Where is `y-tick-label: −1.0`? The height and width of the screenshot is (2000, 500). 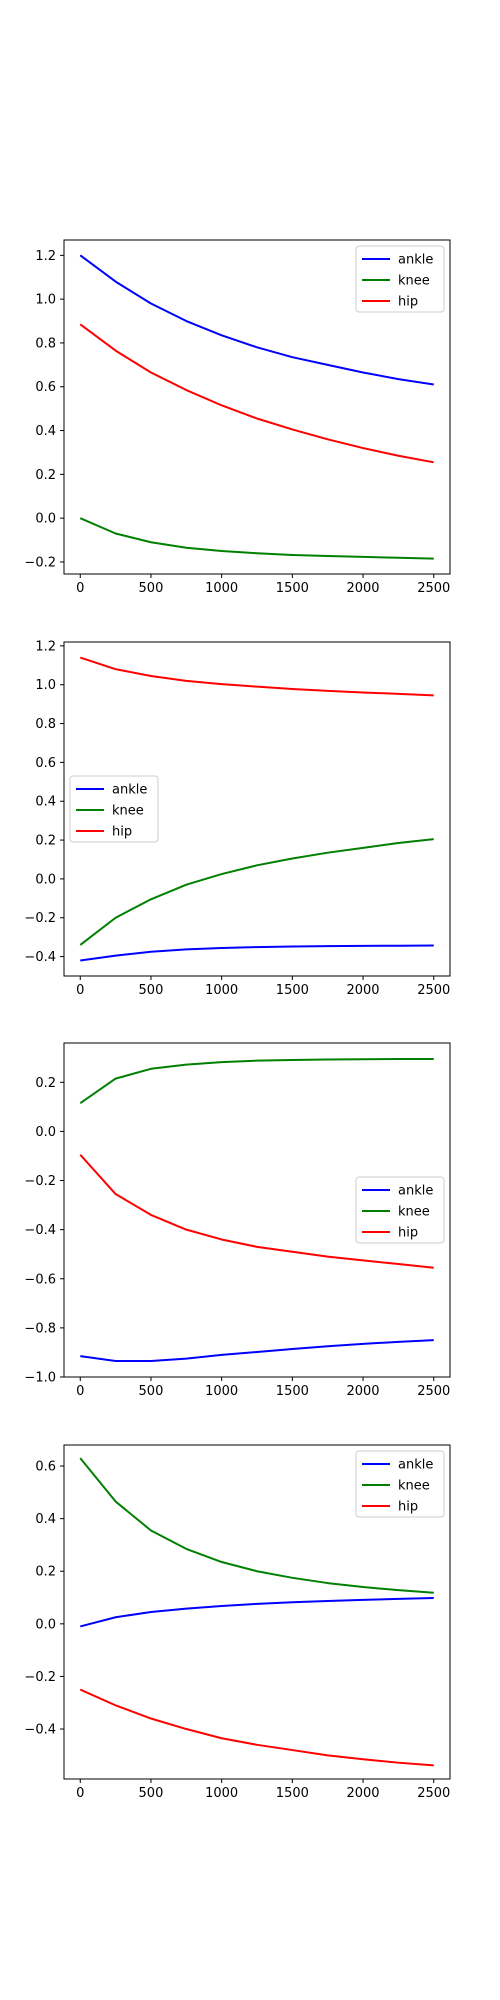
y-tick-label: −1.0 is located at coordinates (40, 1378).